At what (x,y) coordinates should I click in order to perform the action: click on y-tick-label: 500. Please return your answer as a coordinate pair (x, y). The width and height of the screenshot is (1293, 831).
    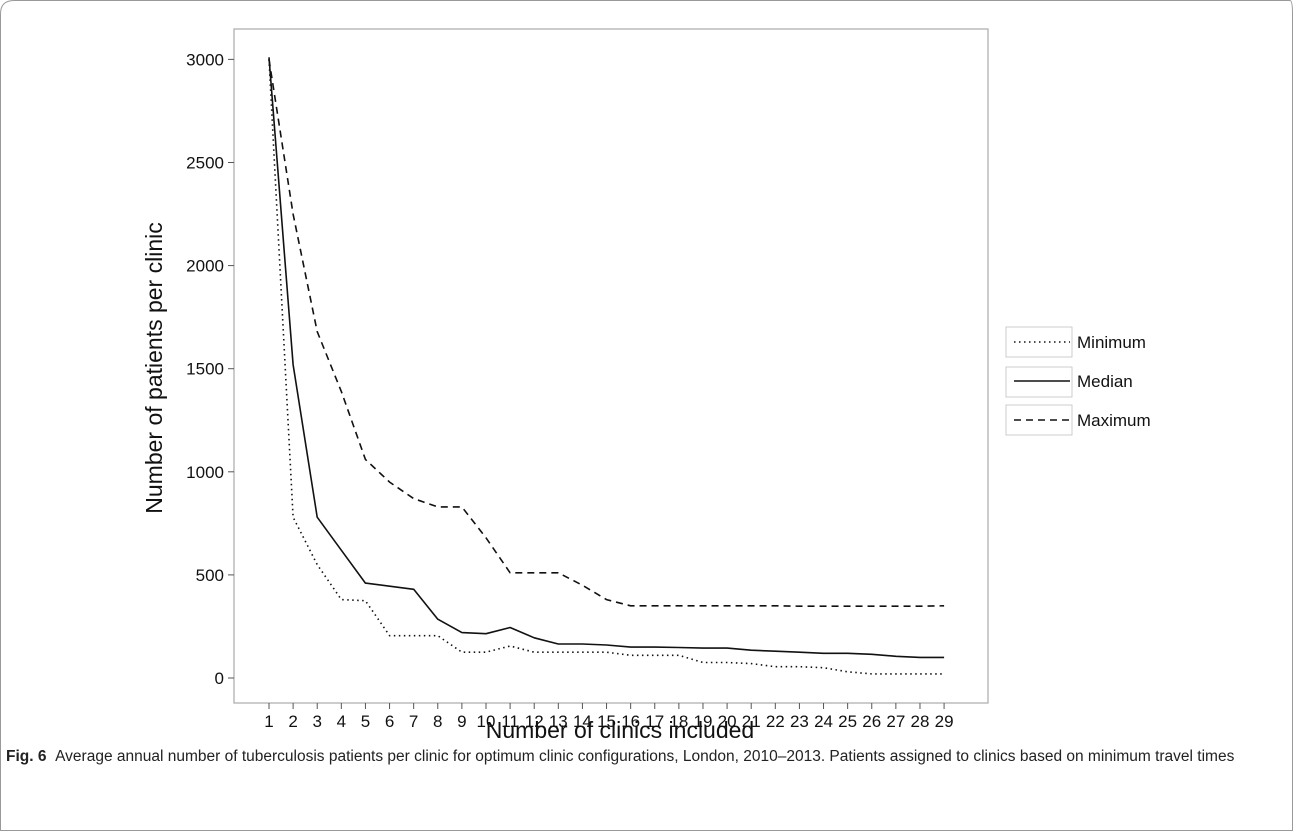
    Looking at the image, I should click on (210, 575).